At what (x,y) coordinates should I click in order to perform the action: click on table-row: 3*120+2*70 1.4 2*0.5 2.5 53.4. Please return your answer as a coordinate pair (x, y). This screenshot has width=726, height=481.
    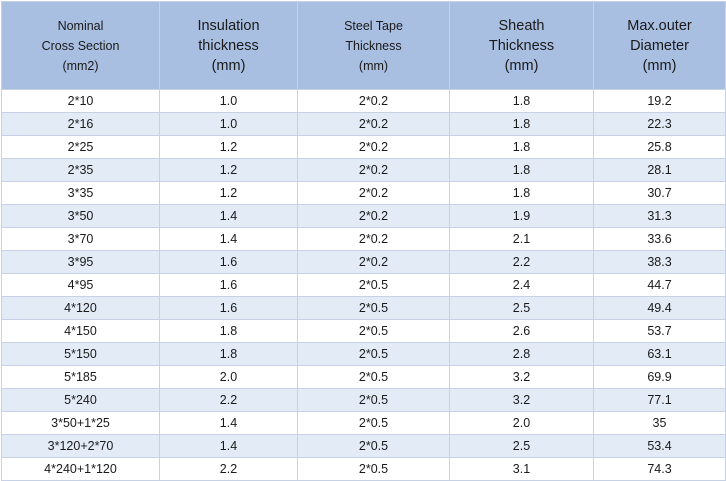
    Looking at the image, I should click on (363, 446).